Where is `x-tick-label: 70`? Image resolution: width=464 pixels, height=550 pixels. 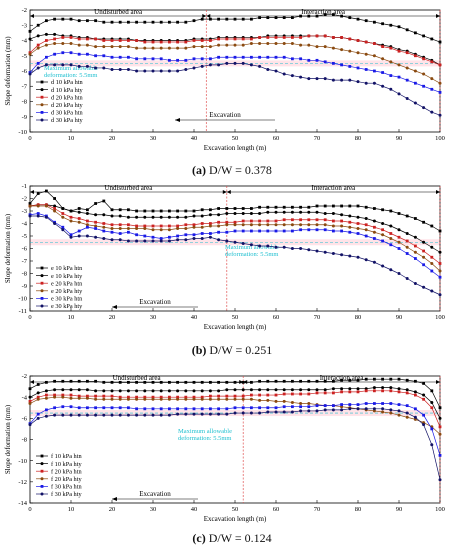 x-tick-label: 70 is located at coordinates (317, 138).